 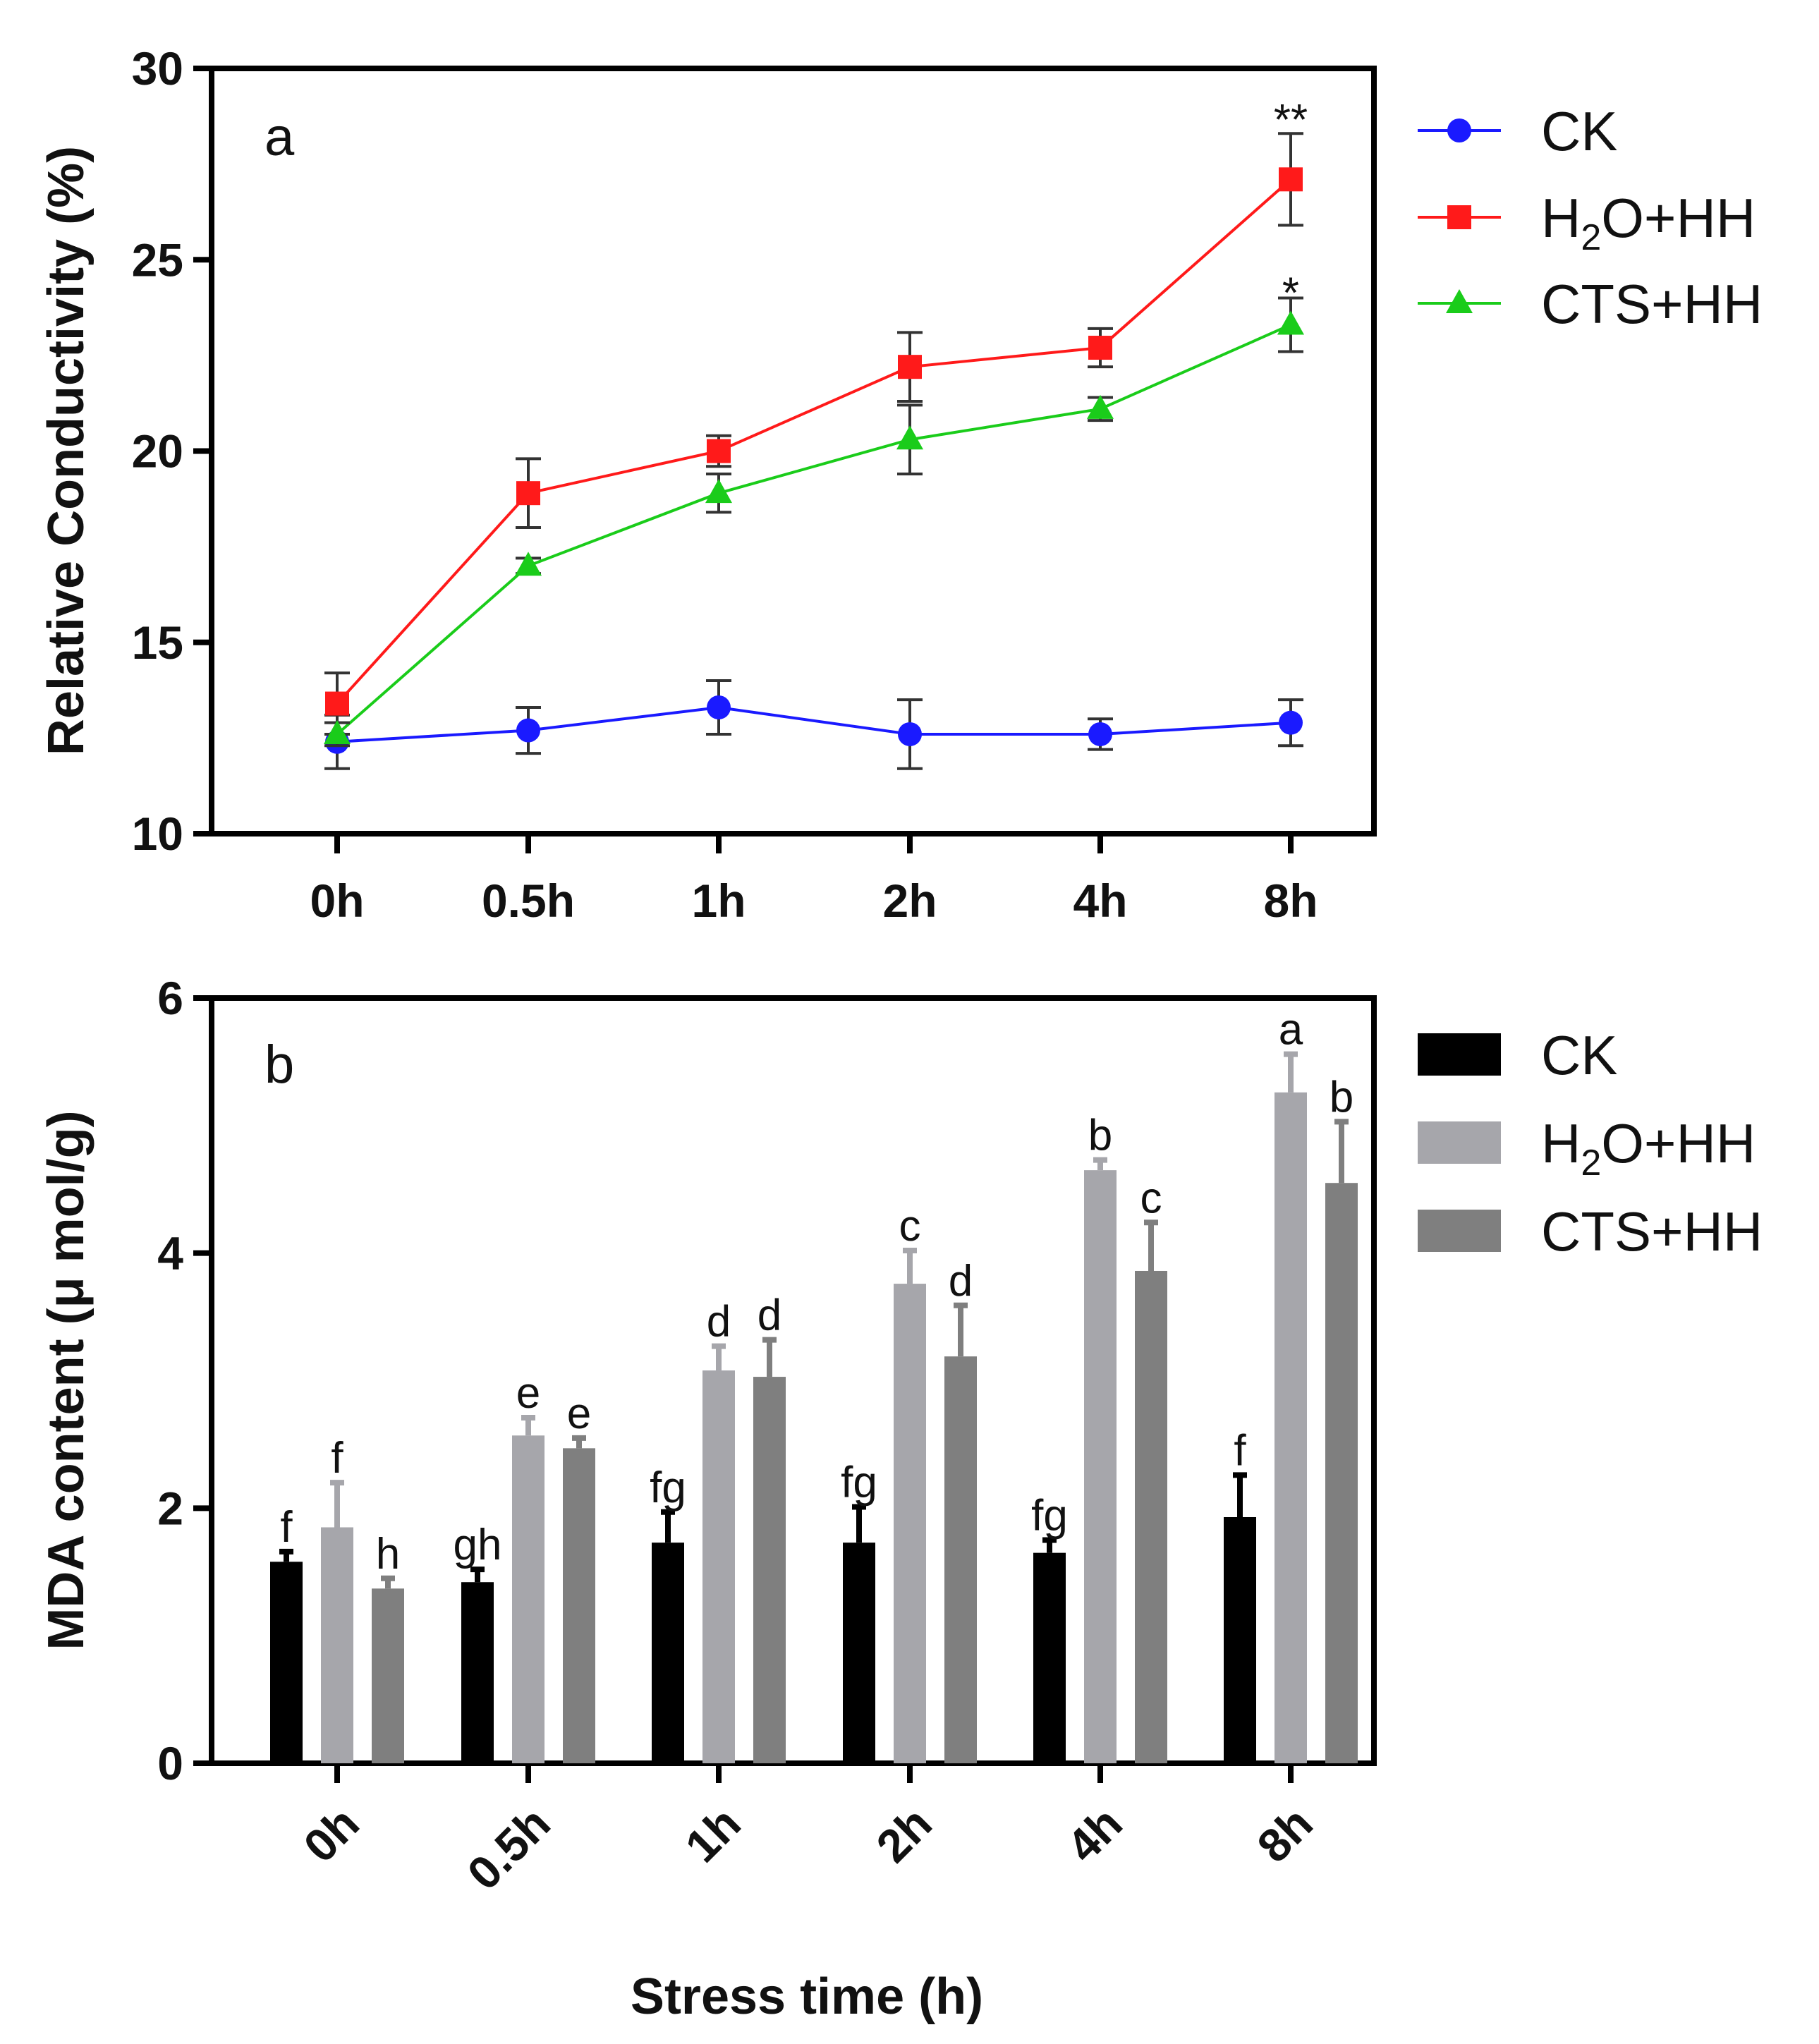 I want to click on series-line, so click(x=814, y=441).